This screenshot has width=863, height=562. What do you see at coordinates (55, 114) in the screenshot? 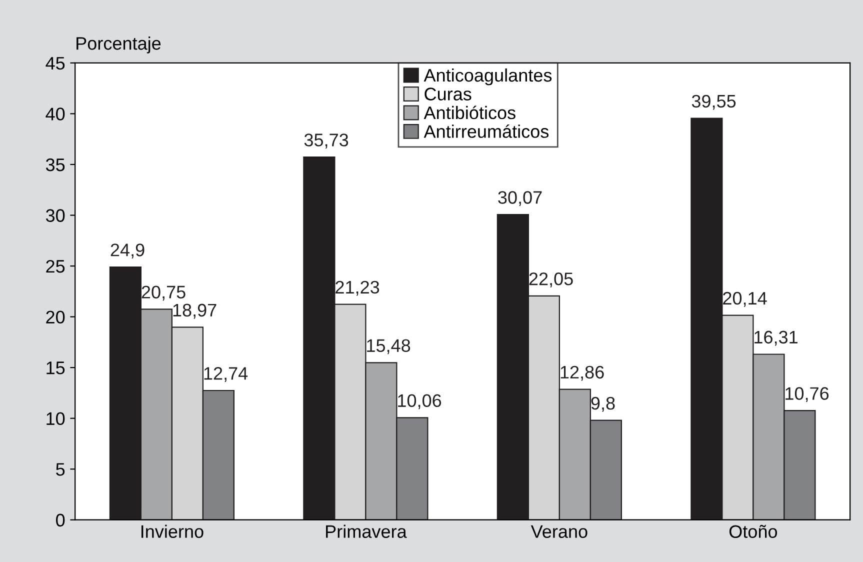
I see `y-tick-label: 40` at bounding box center [55, 114].